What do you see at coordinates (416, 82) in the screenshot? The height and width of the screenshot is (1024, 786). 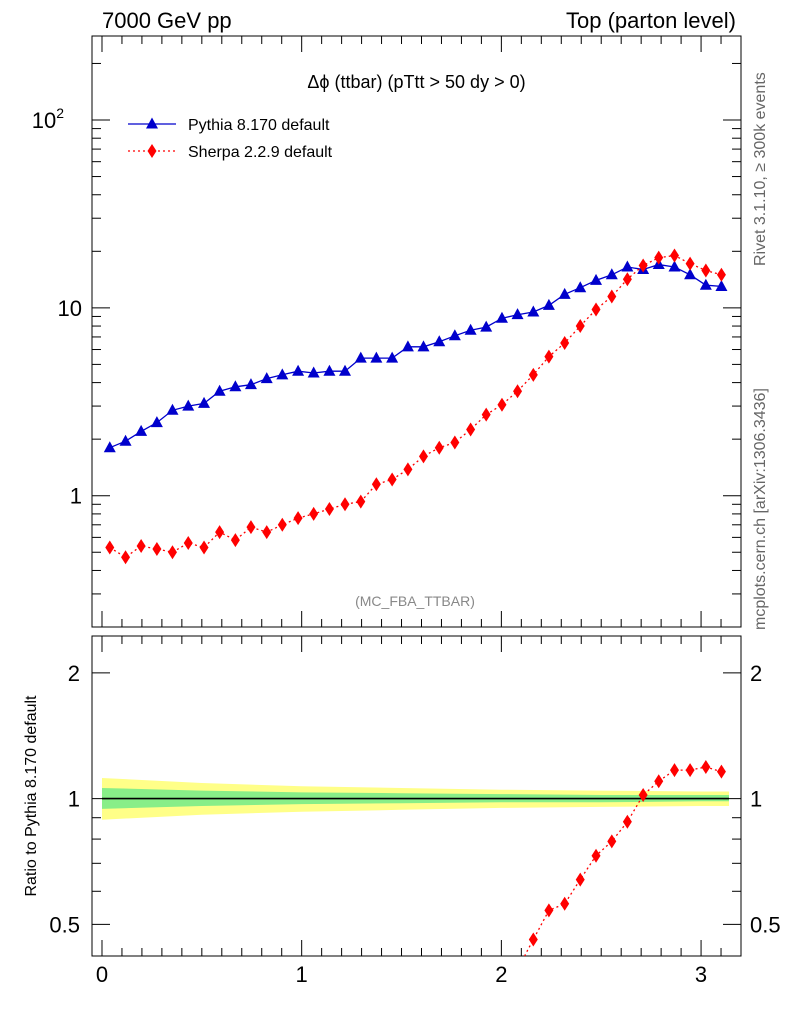 I see `chart-title: Δϕ (ttbar) (pTtt > 50 dy > 0)` at bounding box center [416, 82].